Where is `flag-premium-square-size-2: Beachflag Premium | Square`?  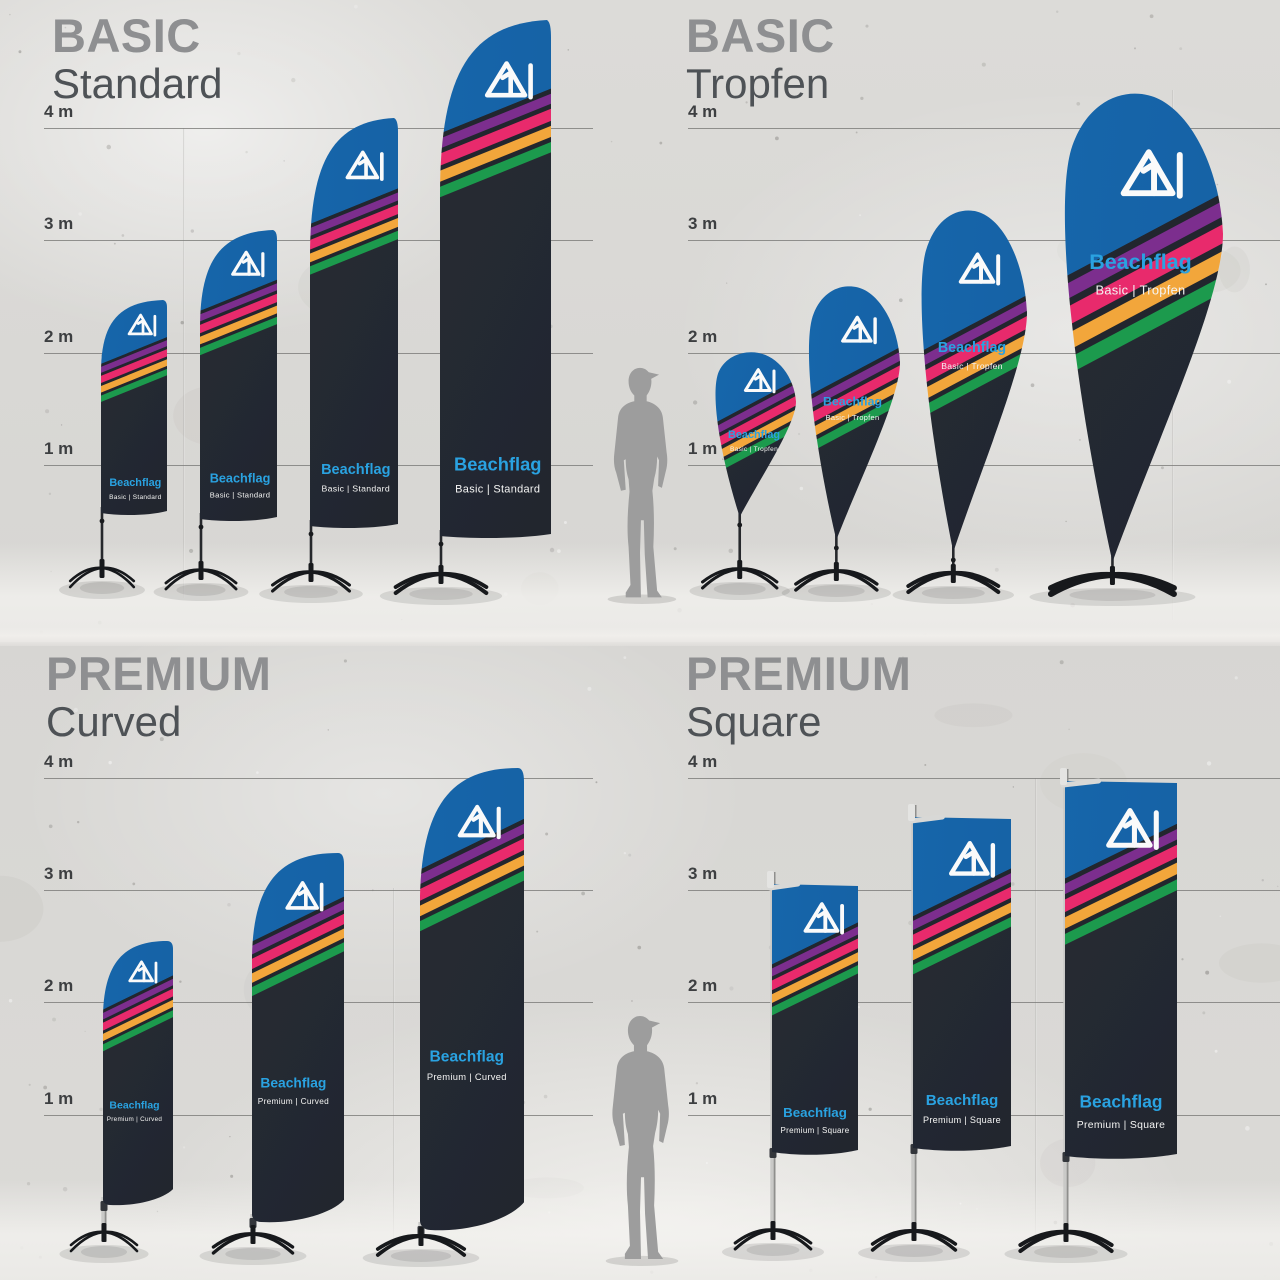
flag-premium-square-size-2: Beachflag Premium | Square is located at coordinates (934, 1033).